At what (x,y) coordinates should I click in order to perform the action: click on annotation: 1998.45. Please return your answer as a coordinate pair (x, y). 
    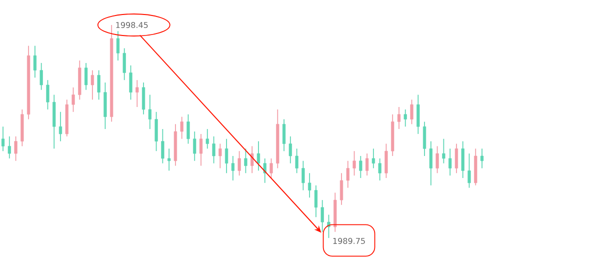
    Looking at the image, I should click on (132, 25).